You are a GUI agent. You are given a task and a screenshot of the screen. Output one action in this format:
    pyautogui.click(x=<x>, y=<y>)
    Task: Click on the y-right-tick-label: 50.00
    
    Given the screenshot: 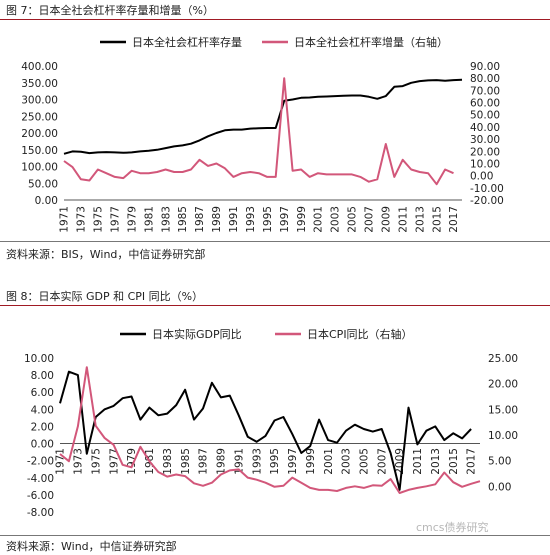 What is the action you would take?
    pyautogui.click(x=485, y=116)
    